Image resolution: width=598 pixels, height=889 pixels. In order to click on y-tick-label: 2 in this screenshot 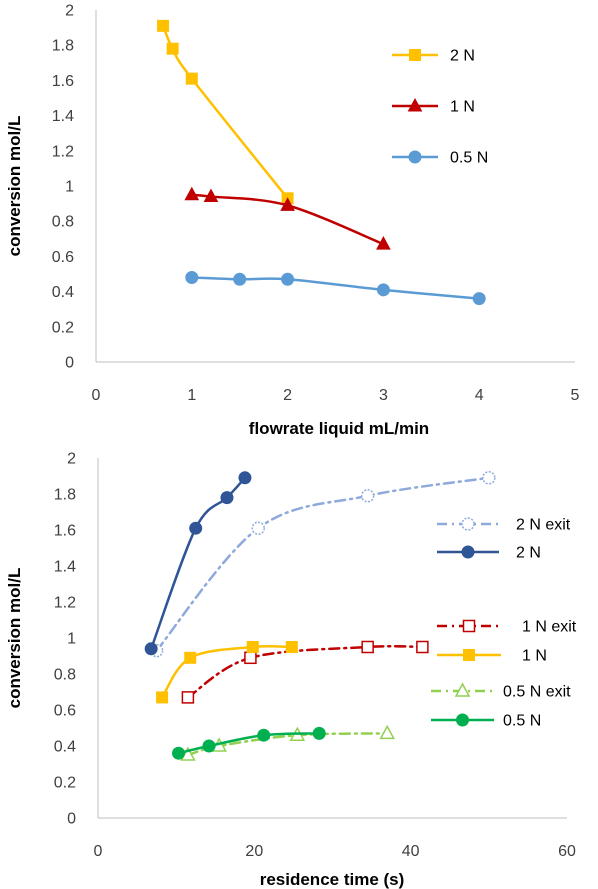, I will do `click(69, 11)`.